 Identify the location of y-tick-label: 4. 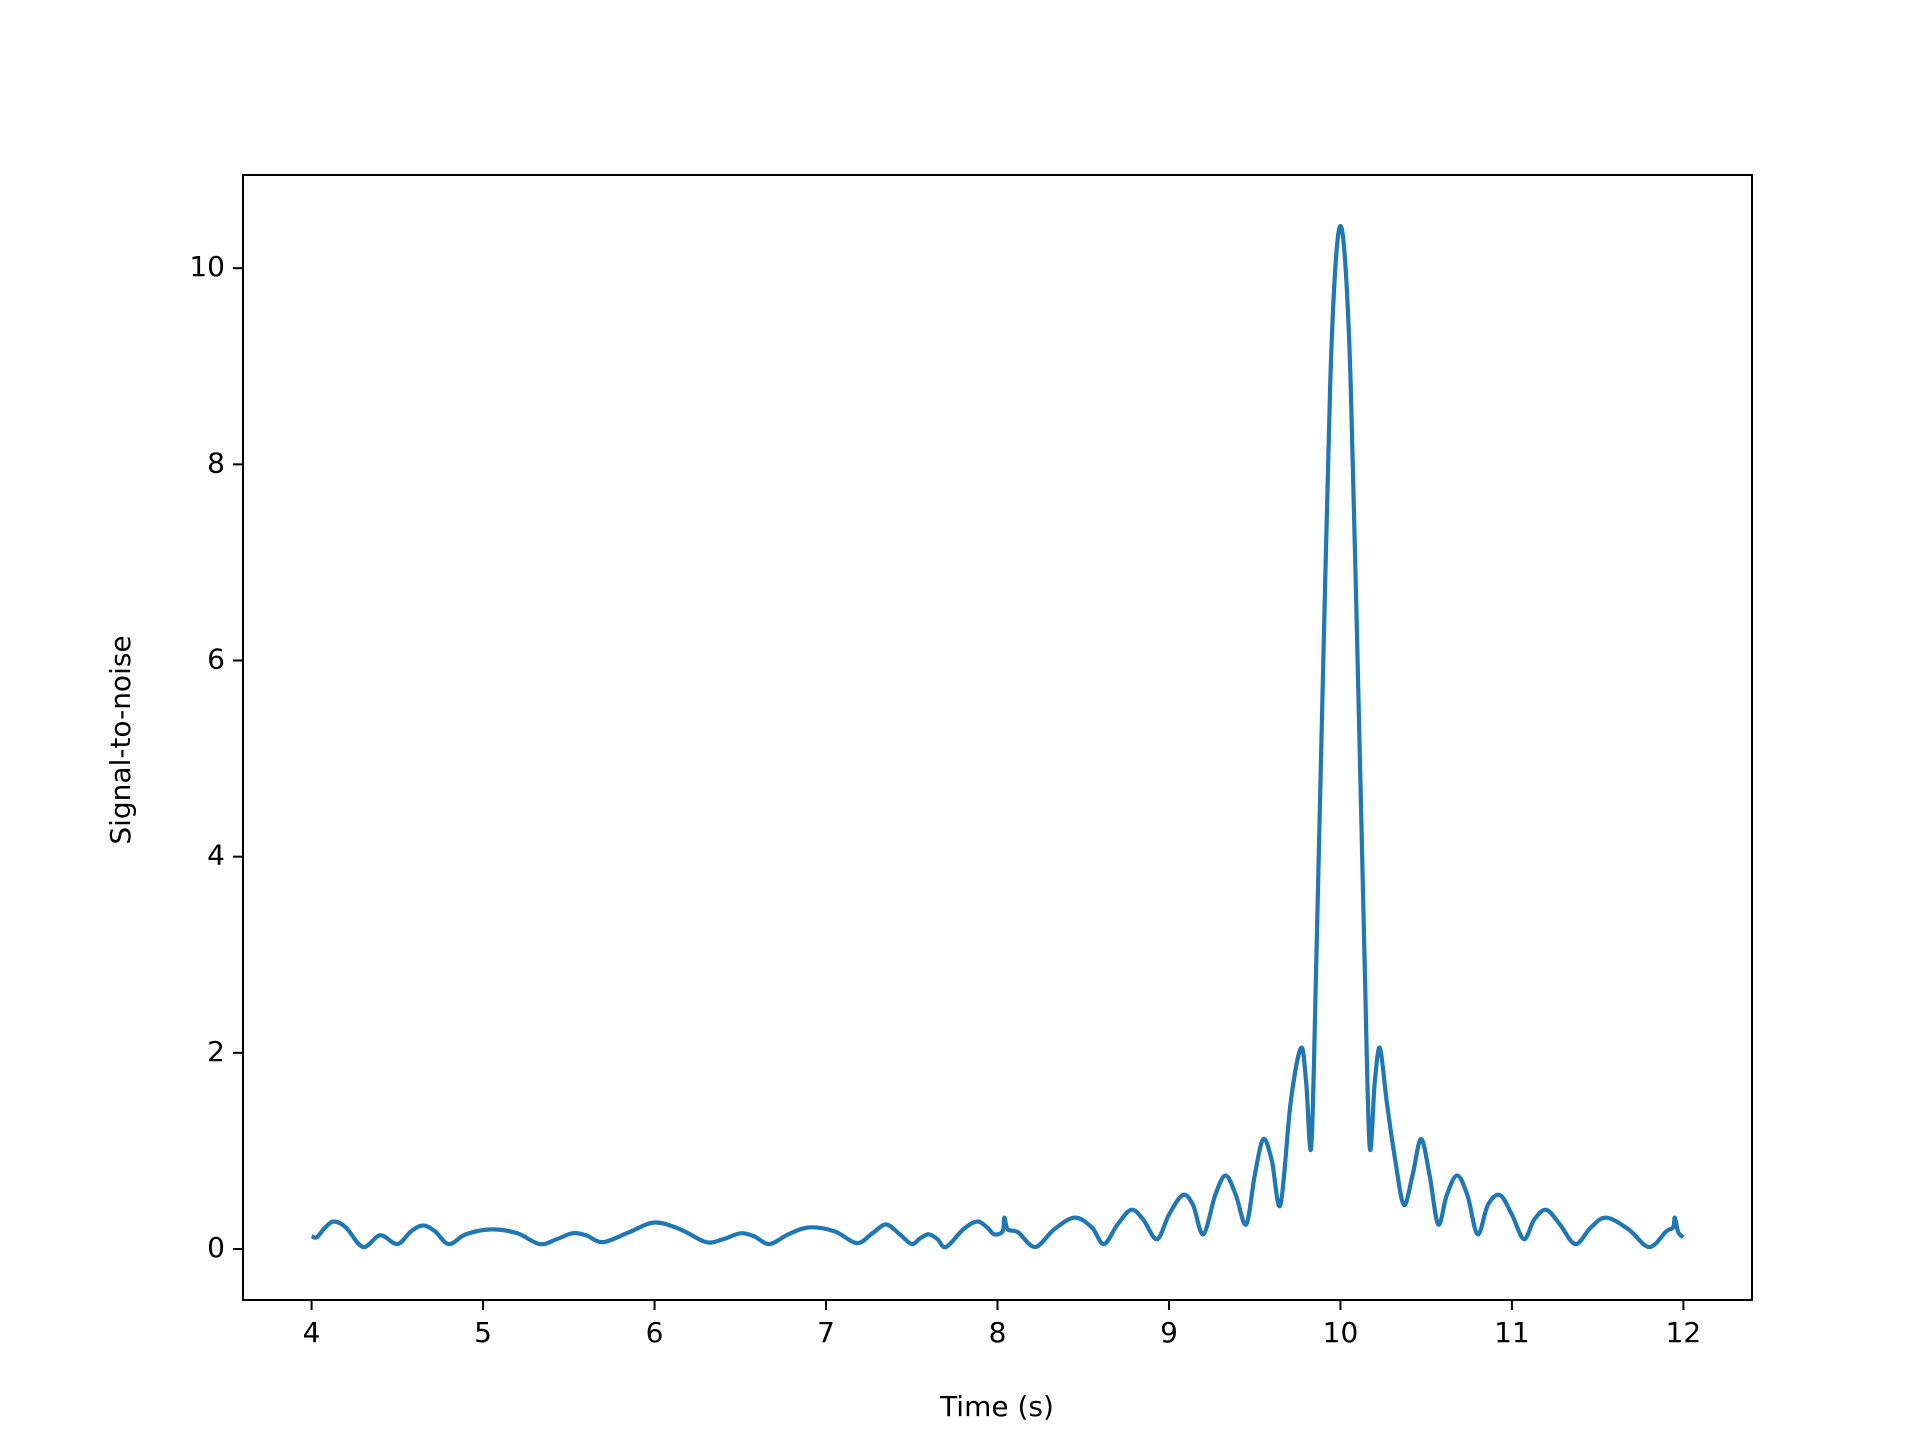
(216, 855).